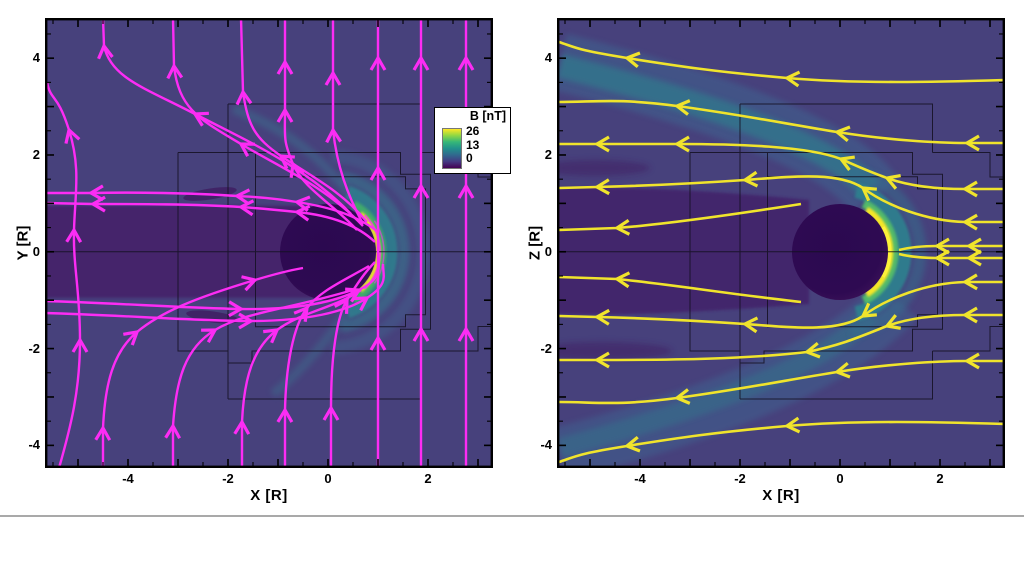 This screenshot has height=576, width=1024. What do you see at coordinates (487, 116) in the screenshot?
I see `colorbar-title: B [nT]` at bounding box center [487, 116].